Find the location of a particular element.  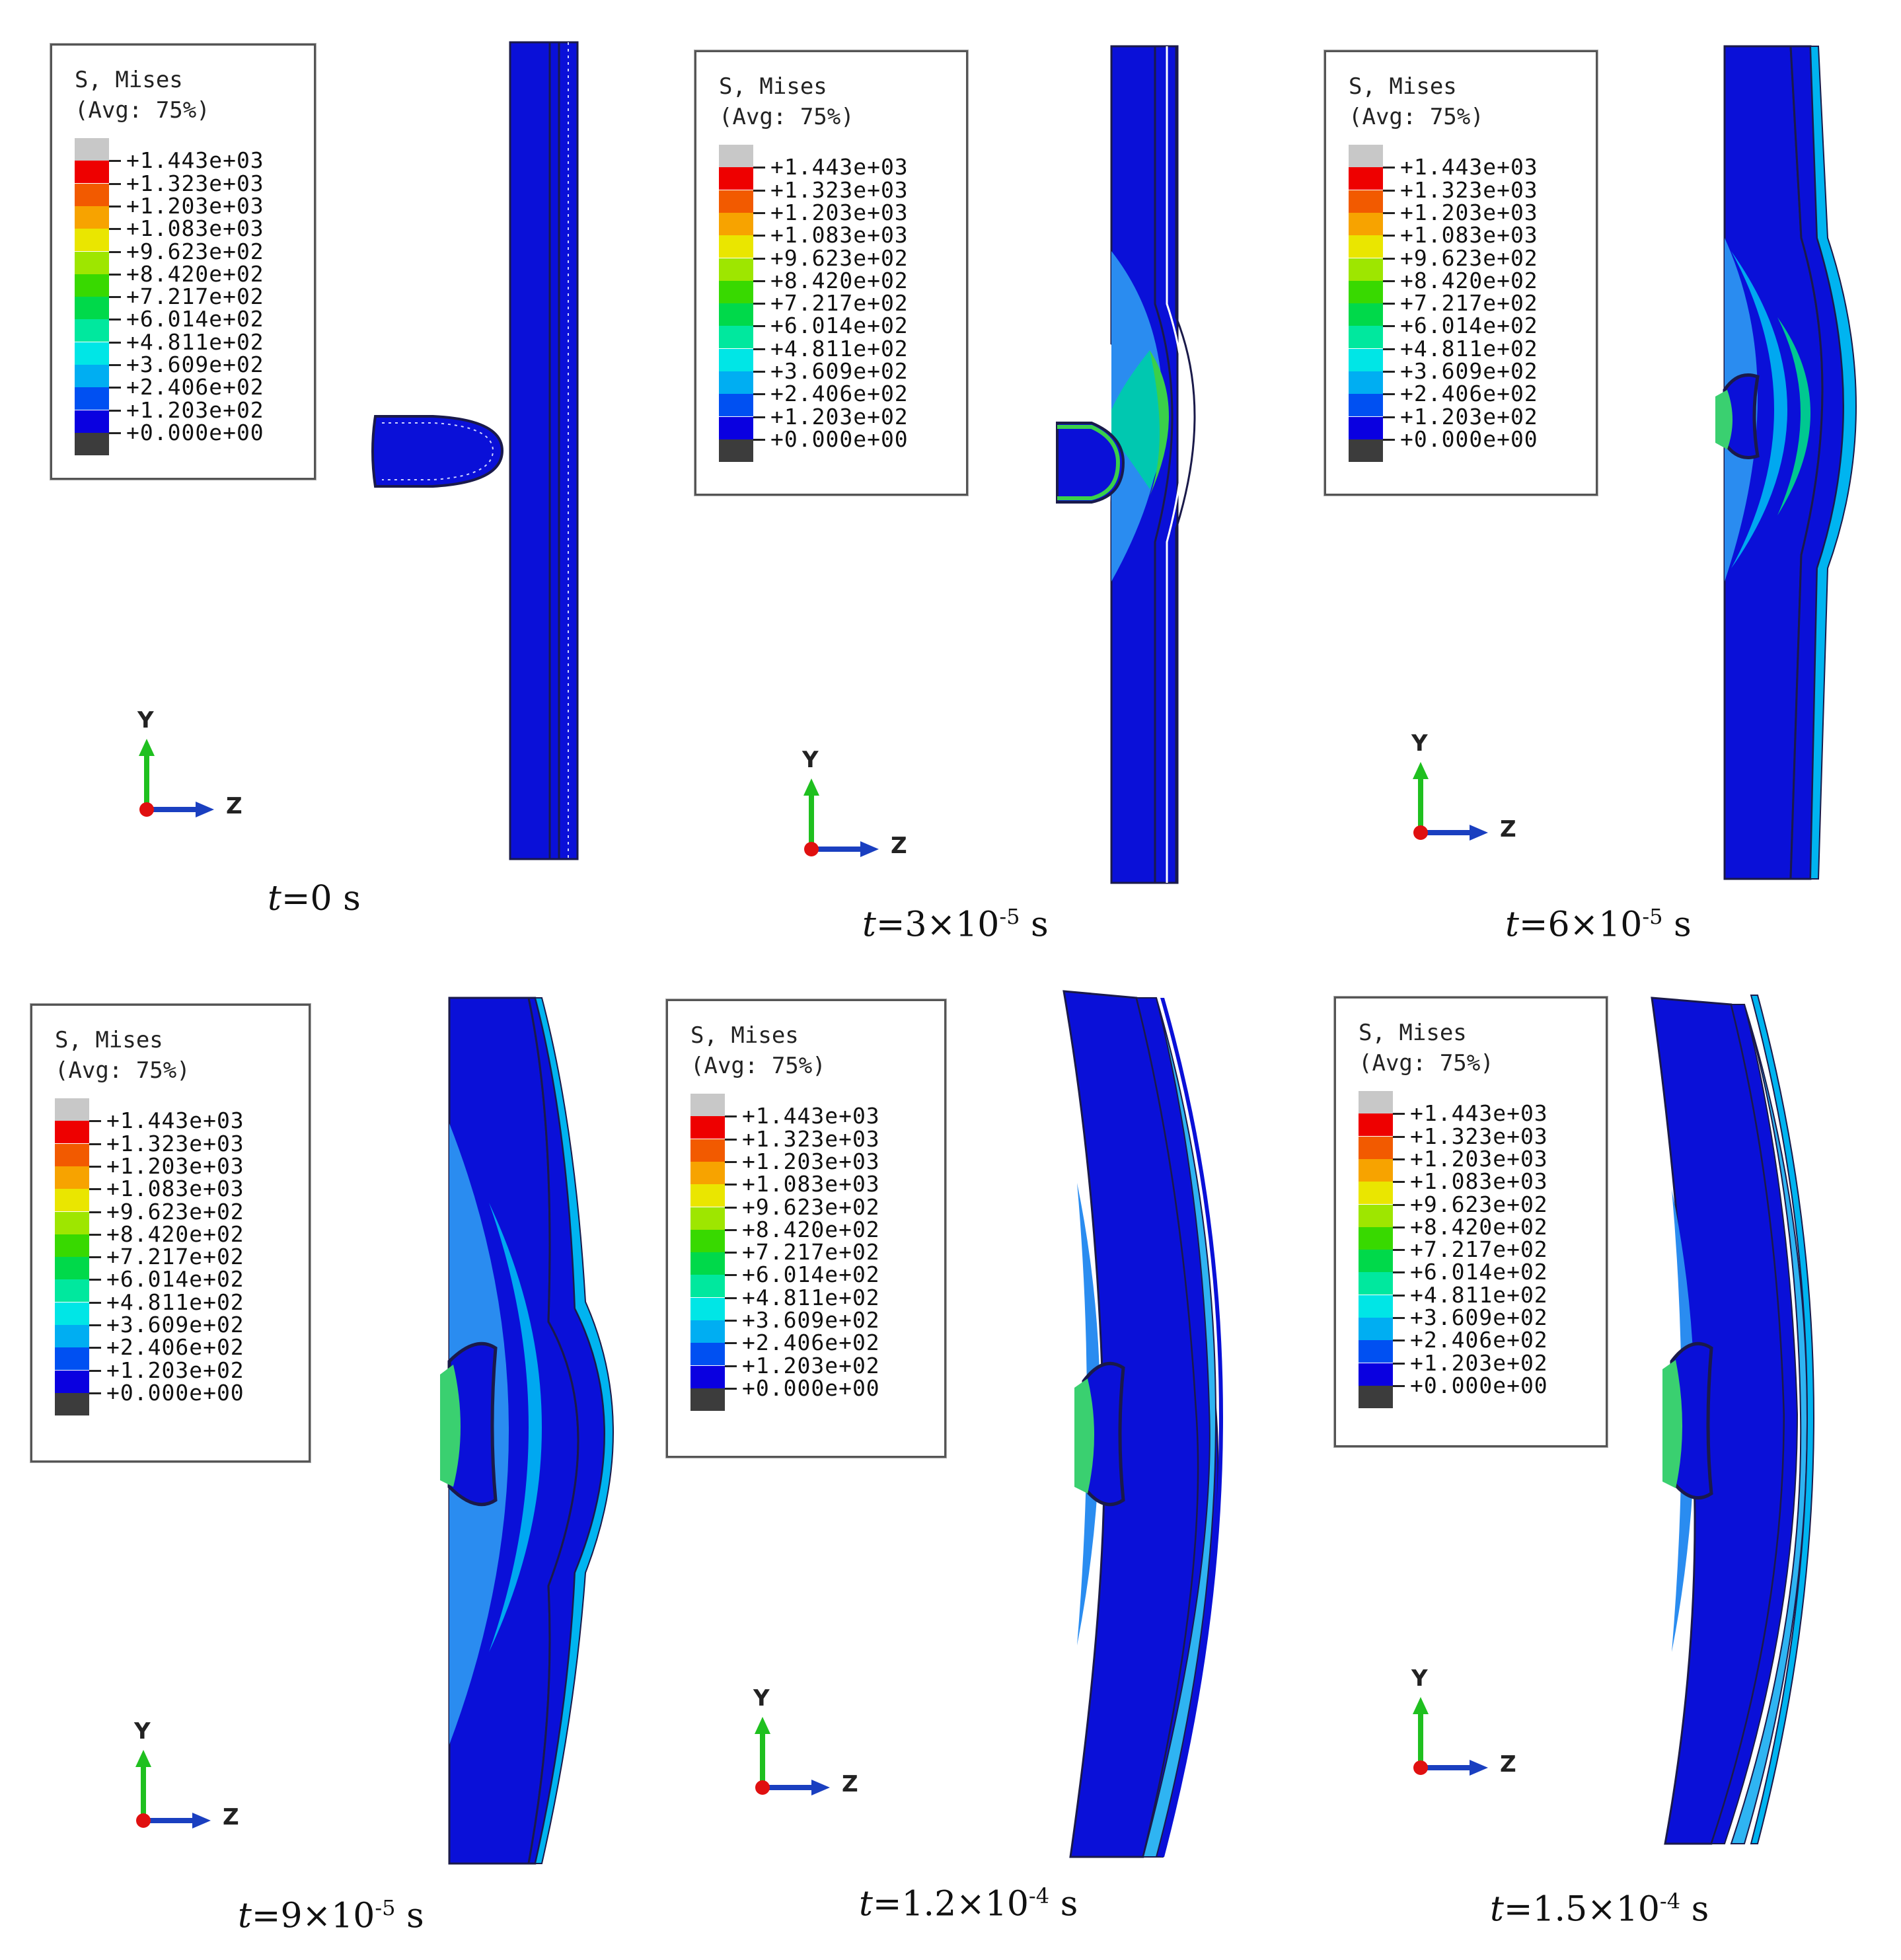

time-unit: s is located at coordinates (1063, 1904).